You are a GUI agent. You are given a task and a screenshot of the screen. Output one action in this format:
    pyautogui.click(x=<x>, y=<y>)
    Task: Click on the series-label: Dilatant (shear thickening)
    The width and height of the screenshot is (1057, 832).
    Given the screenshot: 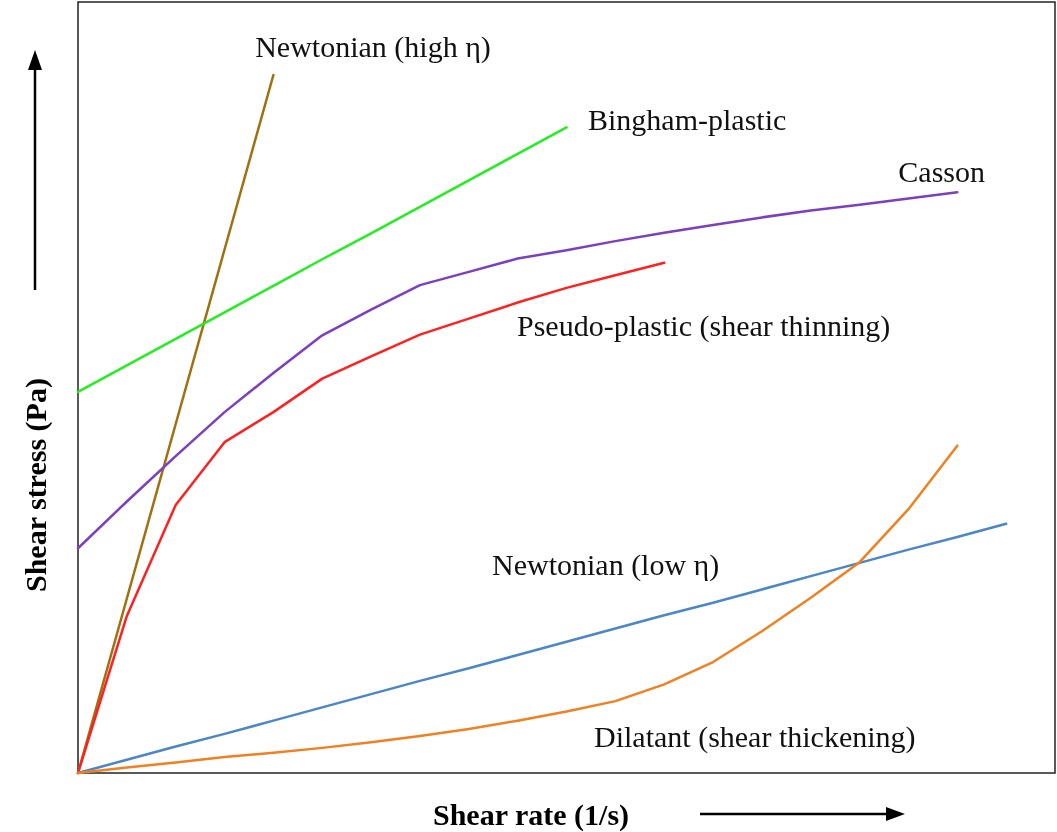 What is the action you would take?
    pyautogui.click(x=755, y=737)
    